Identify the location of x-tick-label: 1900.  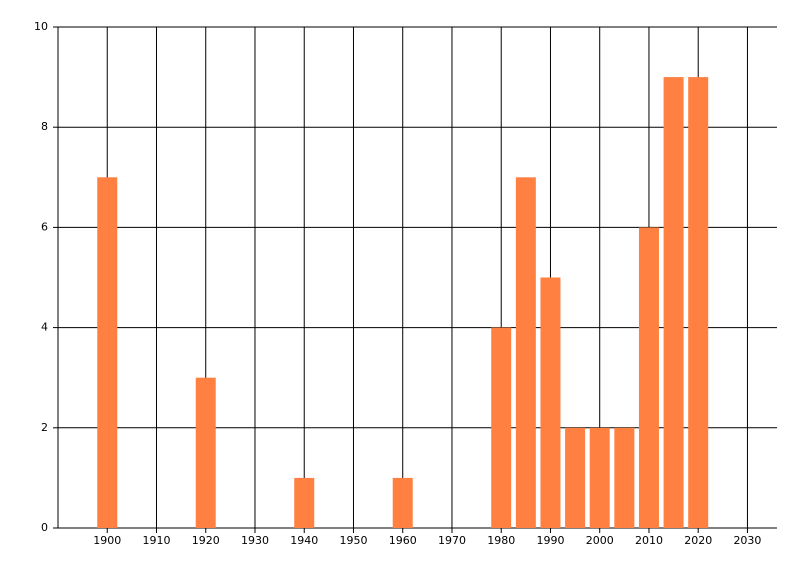
(107, 540).